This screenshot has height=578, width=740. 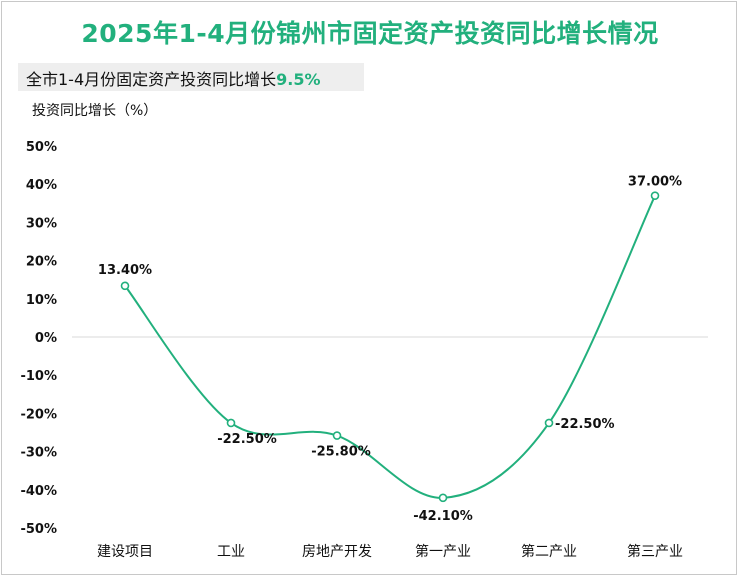 What do you see at coordinates (41, 147) in the screenshot?
I see `y-tick-label: 50%` at bounding box center [41, 147].